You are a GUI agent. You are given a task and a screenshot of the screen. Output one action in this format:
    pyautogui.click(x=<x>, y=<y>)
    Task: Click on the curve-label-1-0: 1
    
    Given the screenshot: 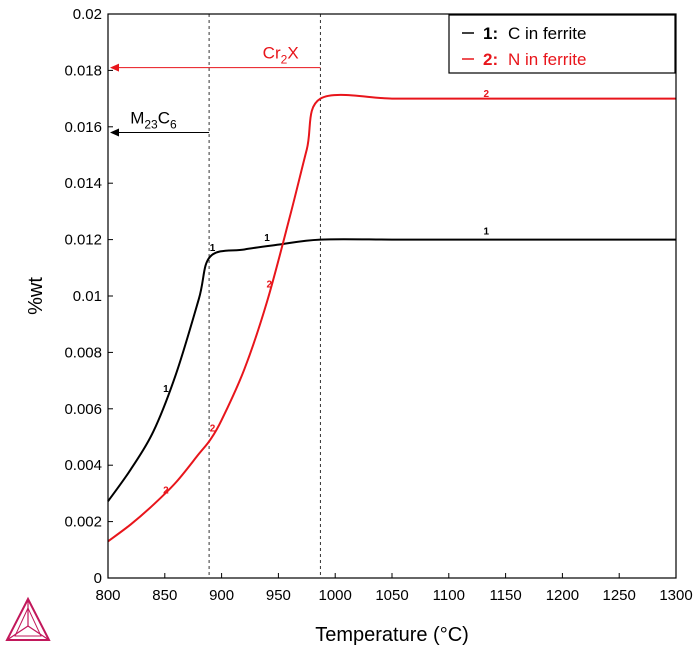 What is the action you would take?
    pyautogui.click(x=166, y=389)
    